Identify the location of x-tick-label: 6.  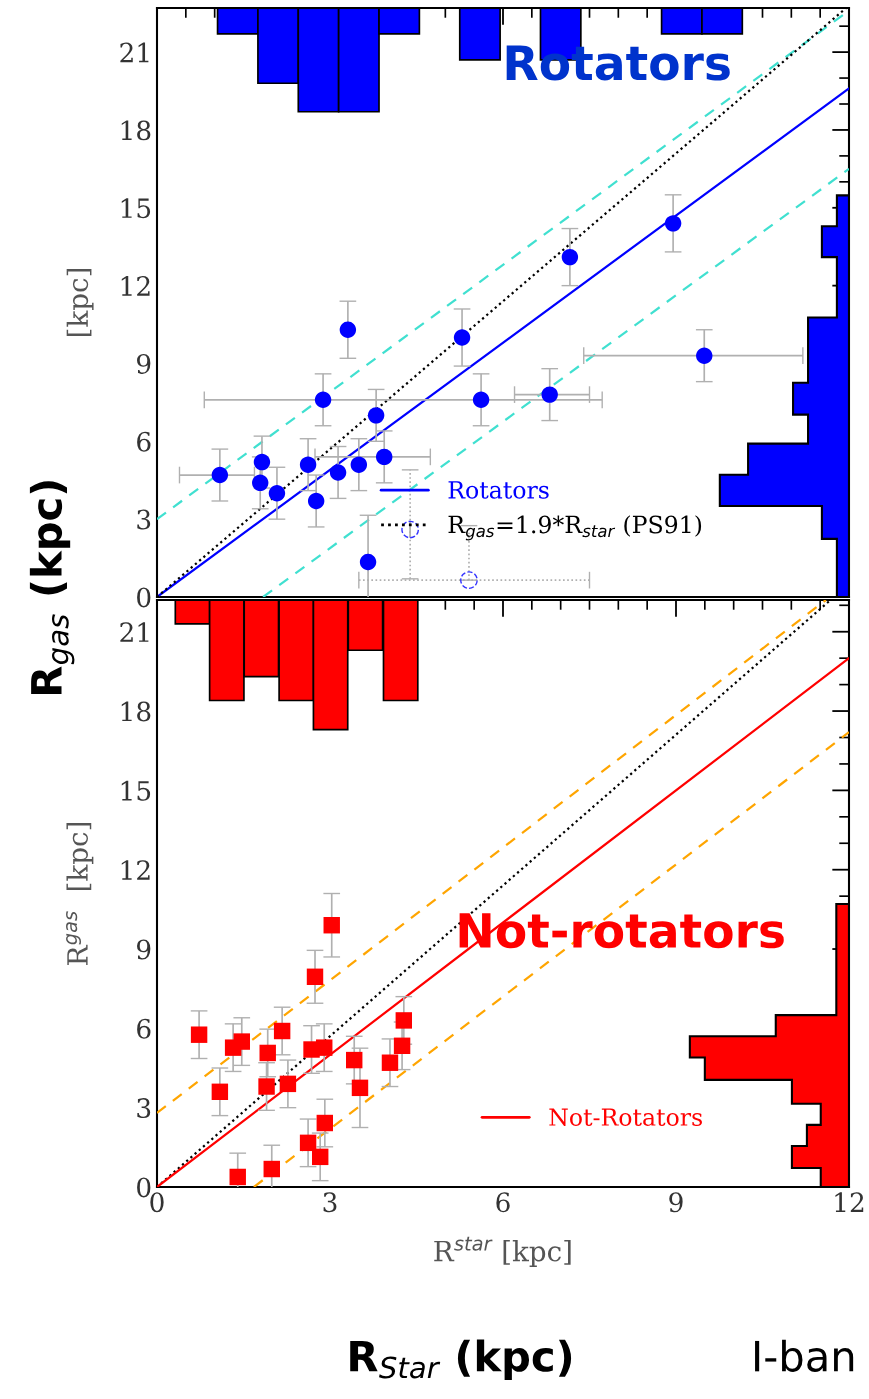
(503, 1202).